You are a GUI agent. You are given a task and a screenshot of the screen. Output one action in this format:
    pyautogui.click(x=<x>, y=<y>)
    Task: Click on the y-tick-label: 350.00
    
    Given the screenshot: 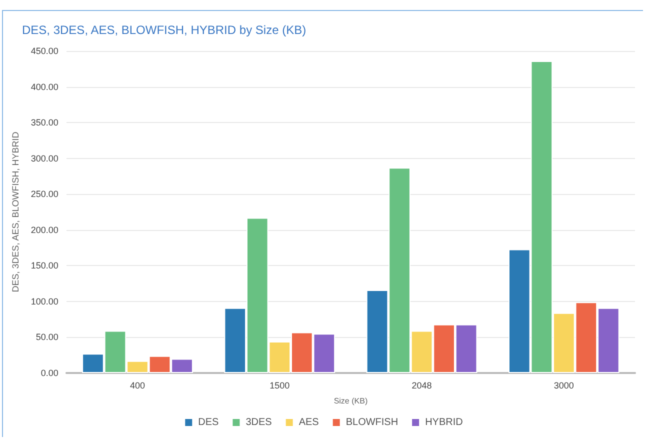 What is the action you would take?
    pyautogui.click(x=44, y=123)
    